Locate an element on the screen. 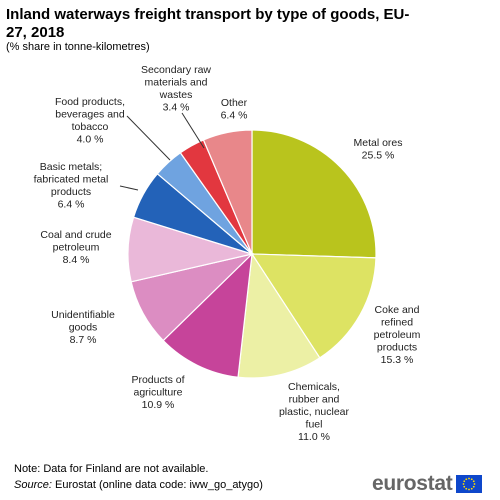 The image size is (500, 500). slice-label-10: Other 6.4 % is located at coordinates (234, 109).